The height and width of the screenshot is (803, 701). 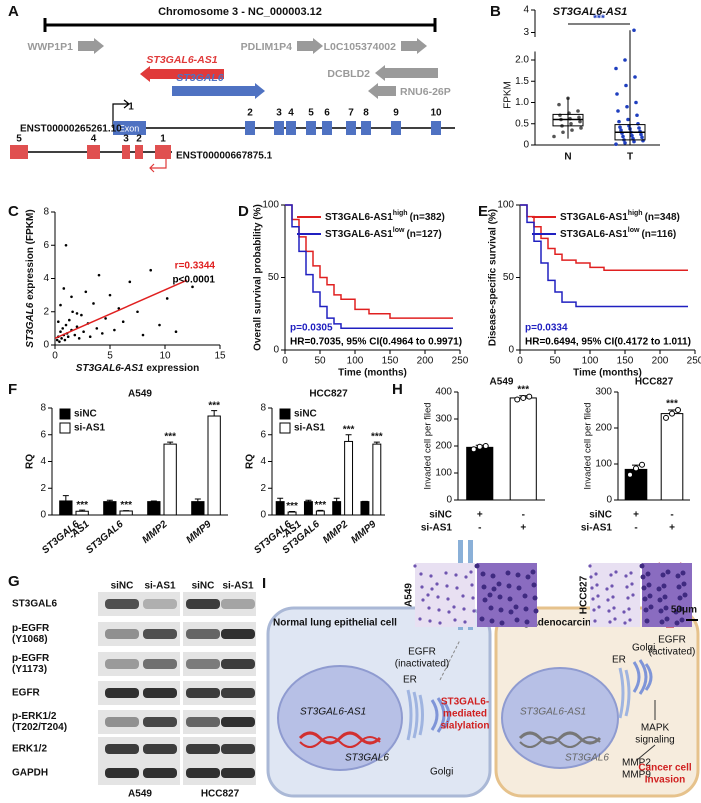 What do you see at coordinates (203, 586) in the screenshot?
I see `lane-label: siNC` at bounding box center [203, 586].